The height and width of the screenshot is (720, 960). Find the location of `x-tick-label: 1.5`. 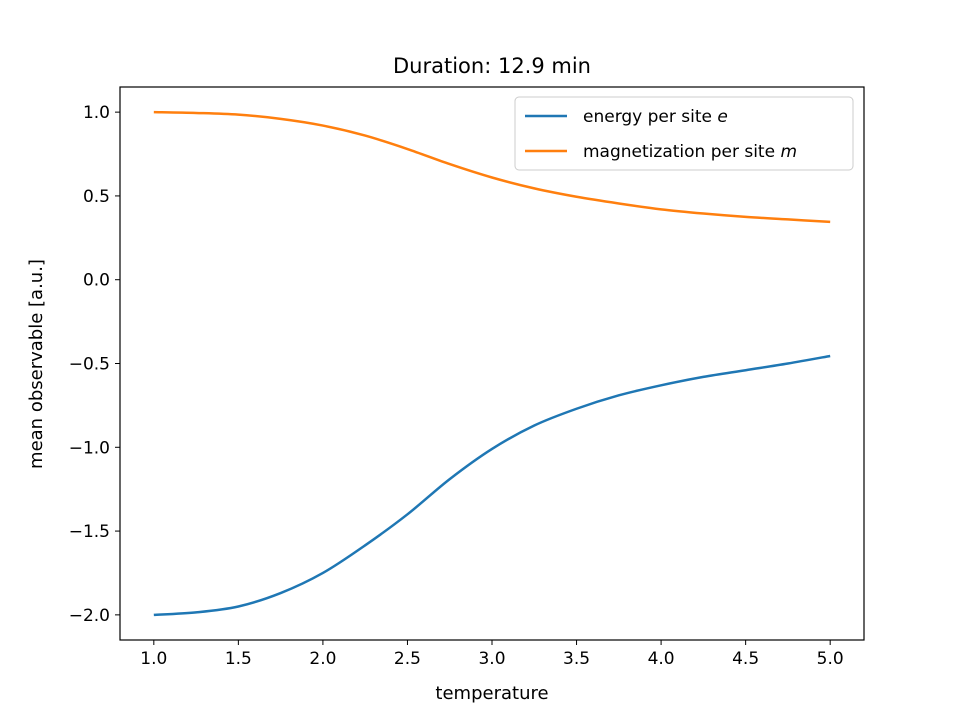

x-tick-label: 1.5 is located at coordinates (238, 659).